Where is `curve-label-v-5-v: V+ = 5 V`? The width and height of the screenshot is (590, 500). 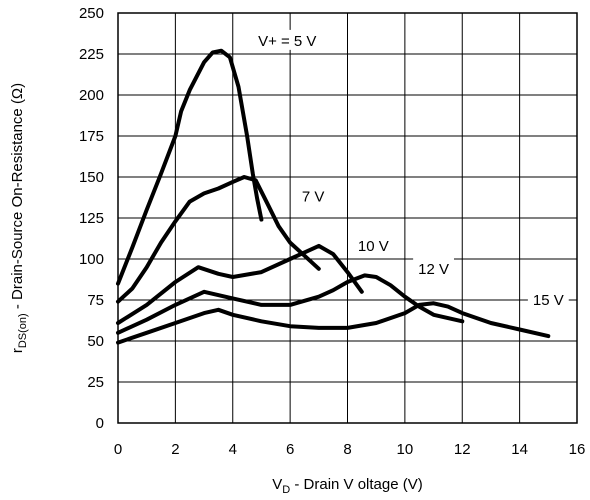 curve-label-v-5-v: V+ = 5 V is located at coordinates (287, 41).